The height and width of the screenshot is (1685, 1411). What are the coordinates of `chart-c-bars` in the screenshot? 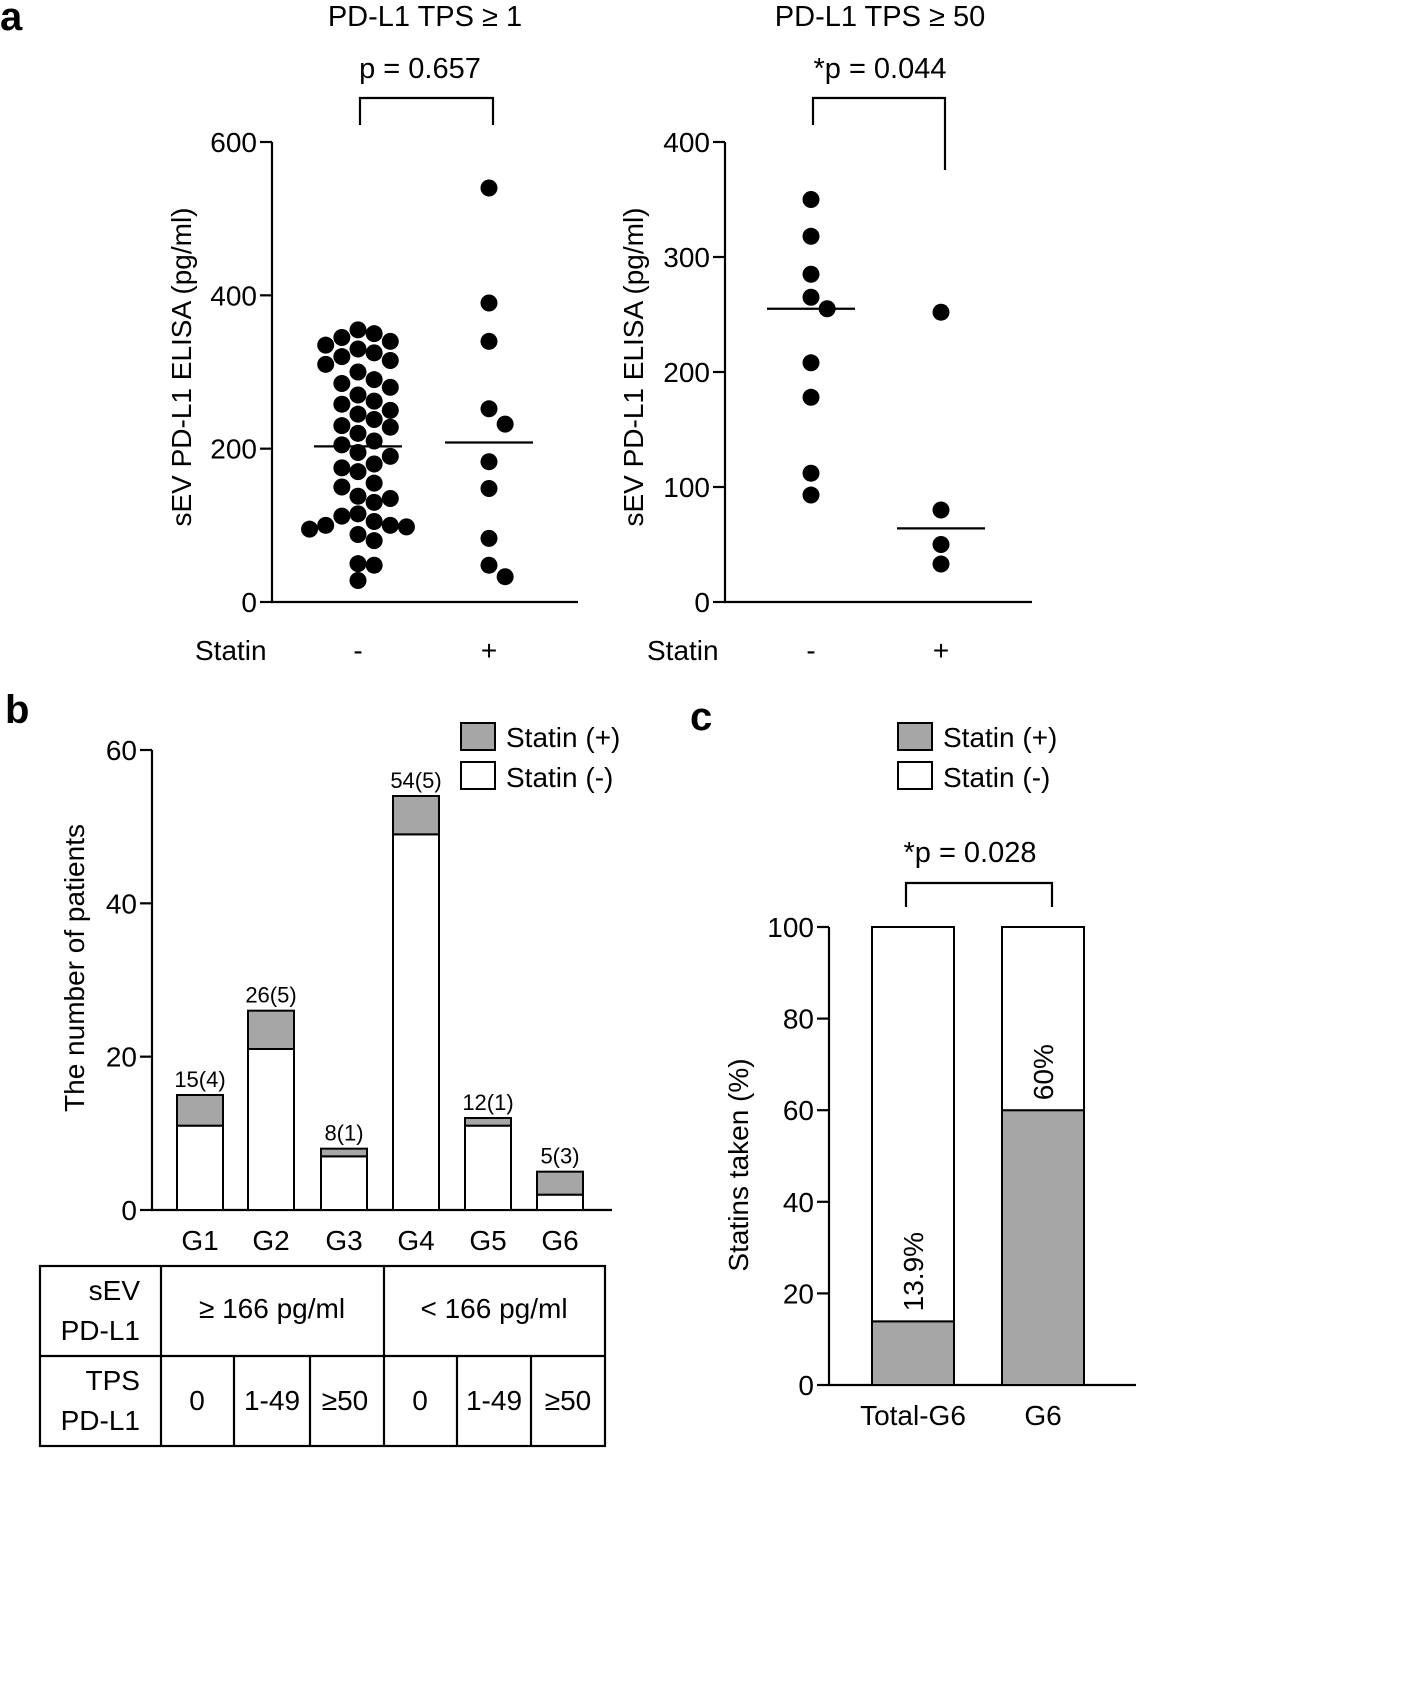 It's located at (978, 1156).